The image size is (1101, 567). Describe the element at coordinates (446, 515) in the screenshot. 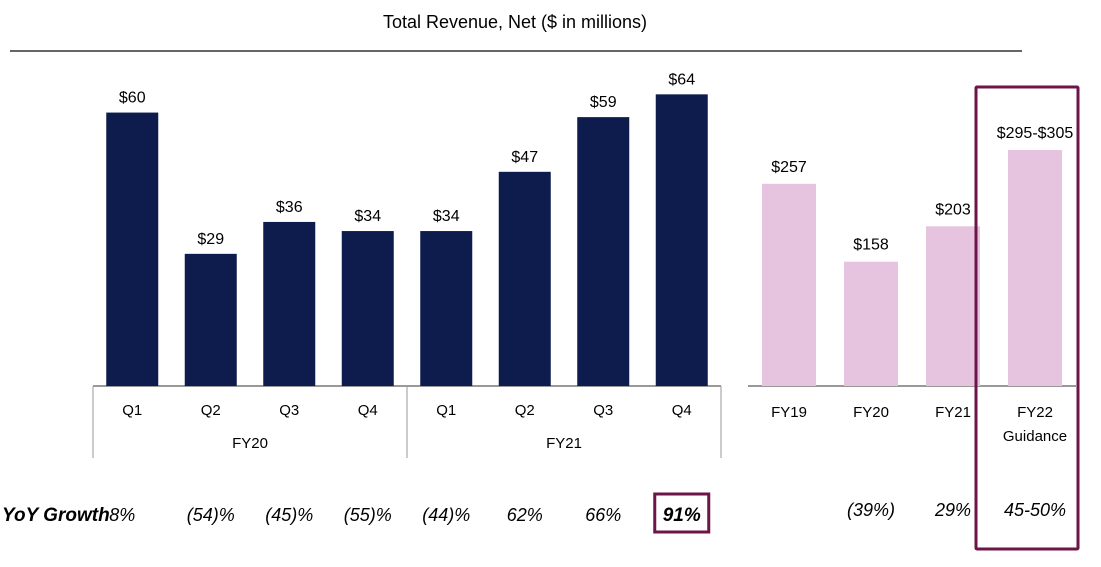

I see `quarterly-growth-value: (44)%` at that location.